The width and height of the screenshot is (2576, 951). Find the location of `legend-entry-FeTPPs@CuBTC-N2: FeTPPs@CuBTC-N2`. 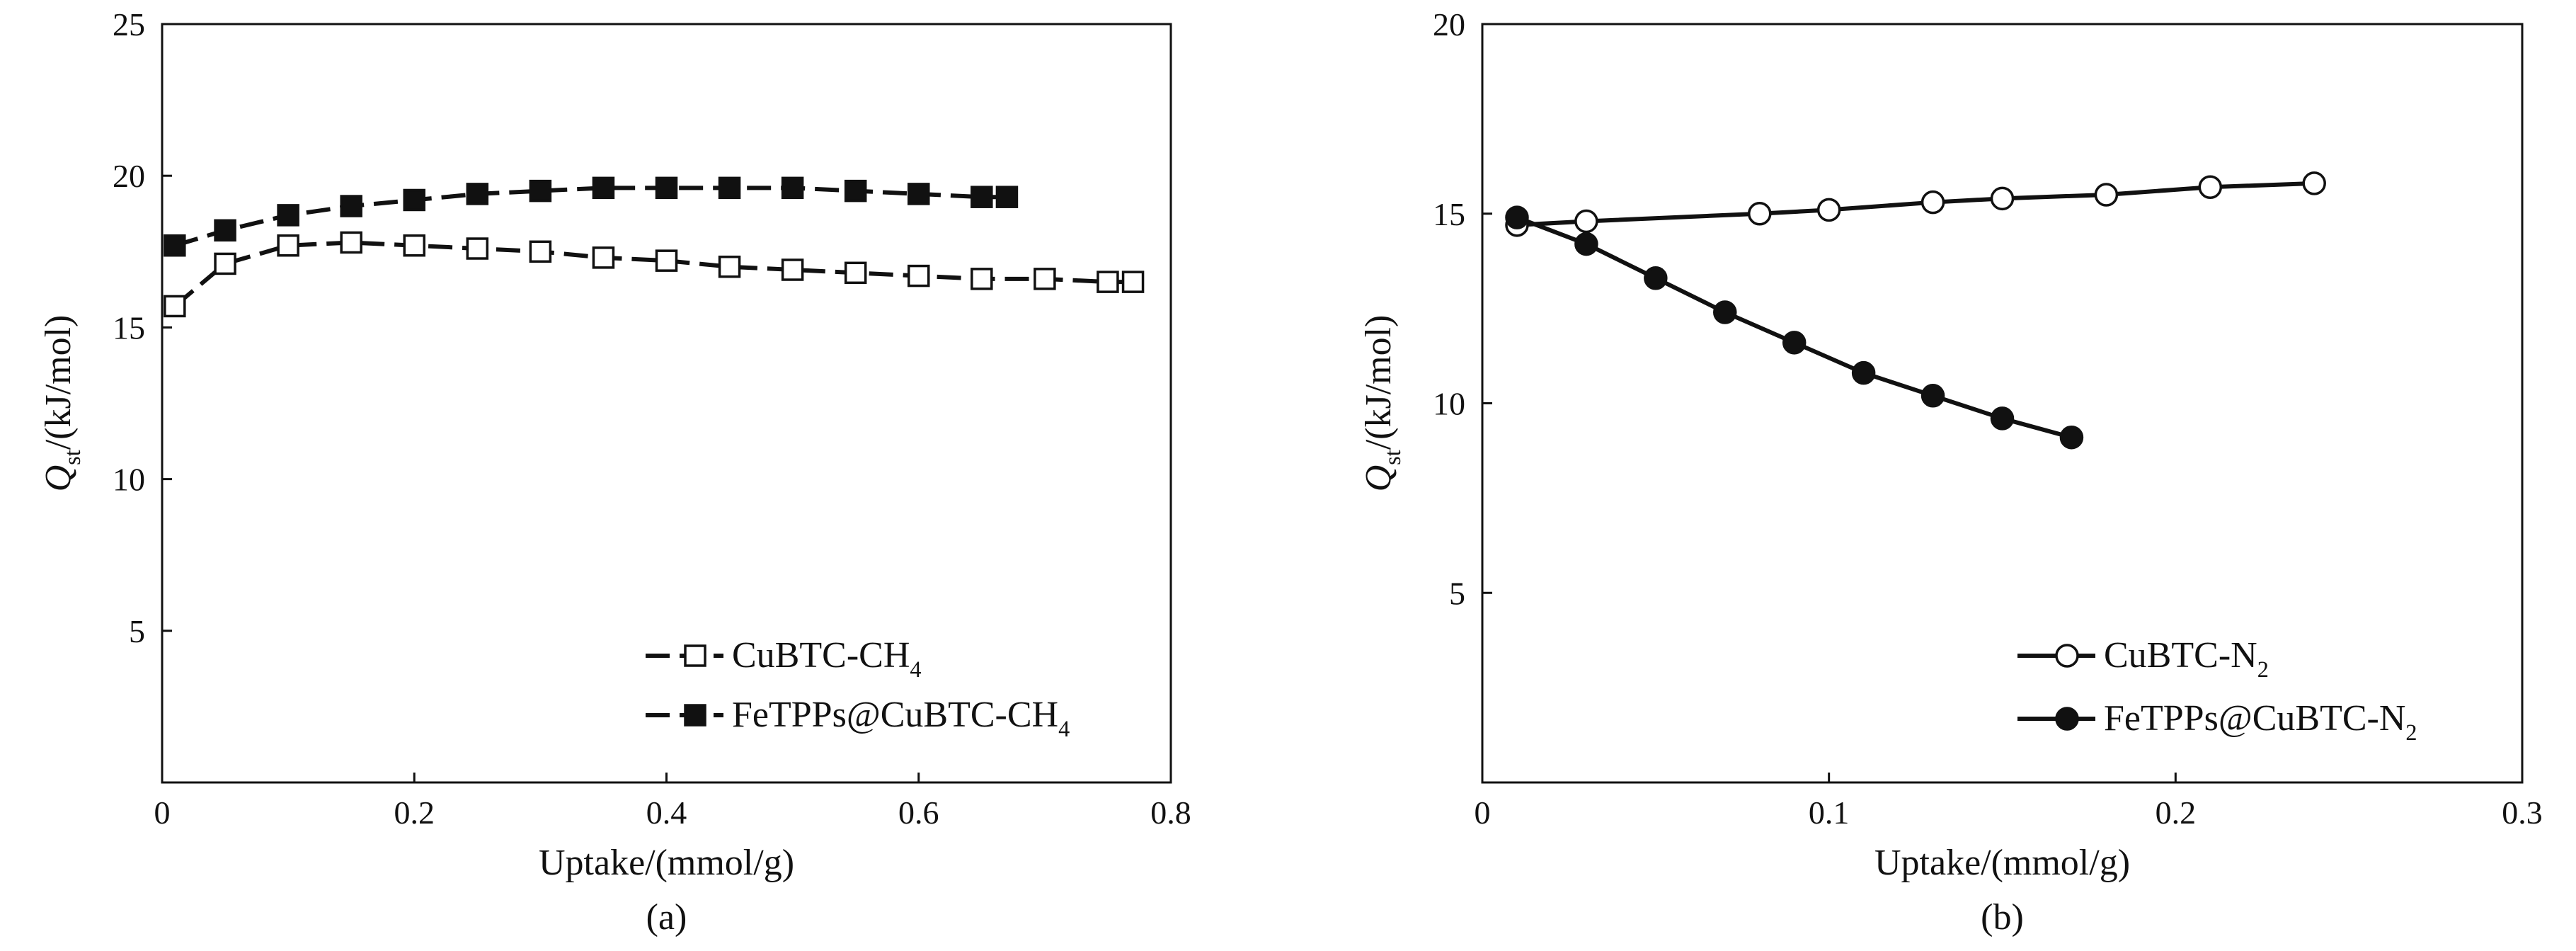

legend-entry-FeTPPs@CuBTC-N2: FeTPPs@CuBTC-N2 is located at coordinates (2217, 721).